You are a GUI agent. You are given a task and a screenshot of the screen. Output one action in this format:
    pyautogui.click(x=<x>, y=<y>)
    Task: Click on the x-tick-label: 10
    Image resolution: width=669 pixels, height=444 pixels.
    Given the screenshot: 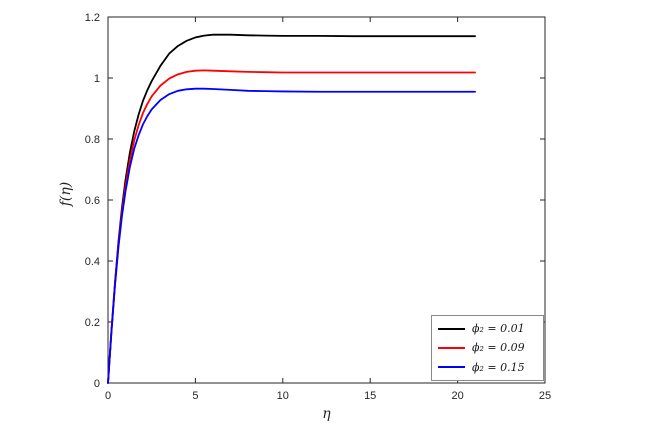 What is the action you would take?
    pyautogui.click(x=283, y=396)
    